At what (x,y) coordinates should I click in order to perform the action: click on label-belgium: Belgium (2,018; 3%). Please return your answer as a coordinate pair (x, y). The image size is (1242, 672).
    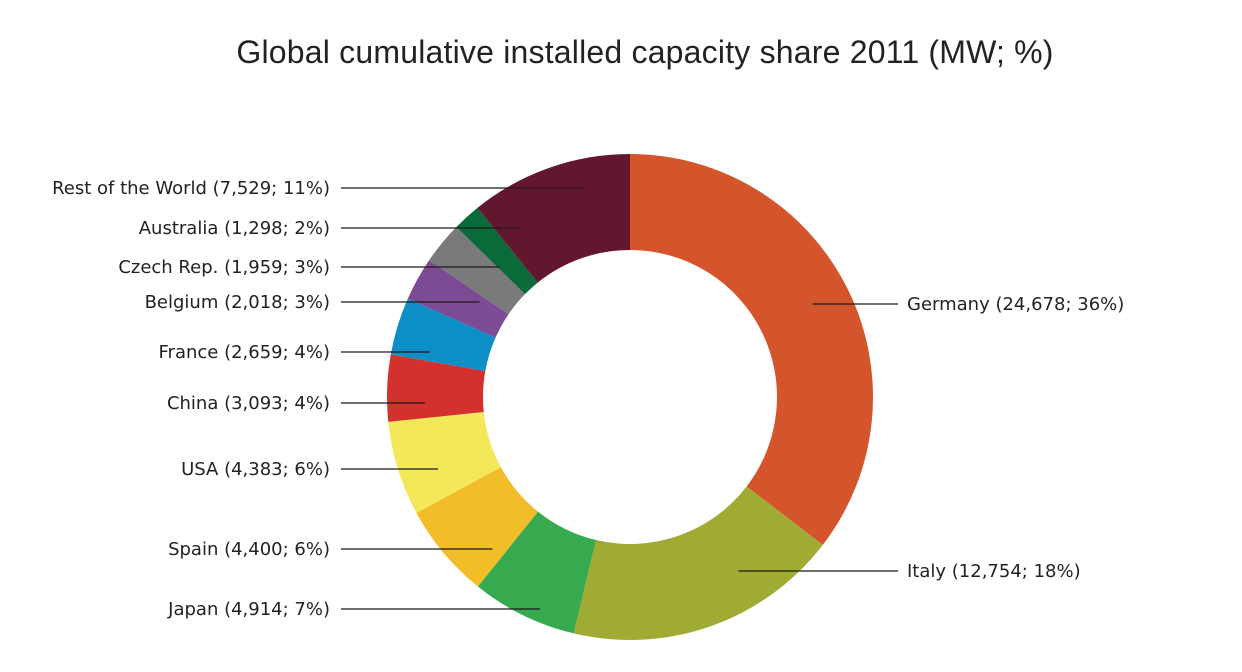
    Looking at the image, I should click on (237, 302).